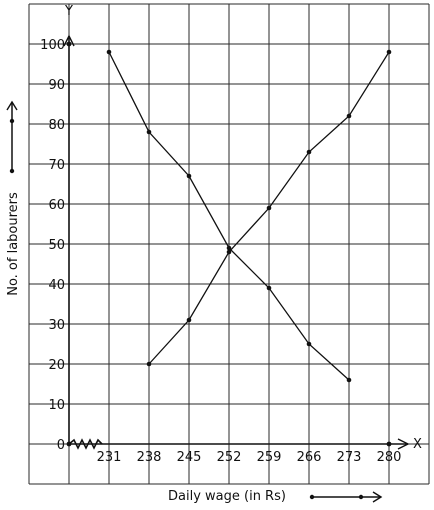  Describe the element at coordinates (269, 457) in the screenshot. I see `x-tick-label: 259` at that location.